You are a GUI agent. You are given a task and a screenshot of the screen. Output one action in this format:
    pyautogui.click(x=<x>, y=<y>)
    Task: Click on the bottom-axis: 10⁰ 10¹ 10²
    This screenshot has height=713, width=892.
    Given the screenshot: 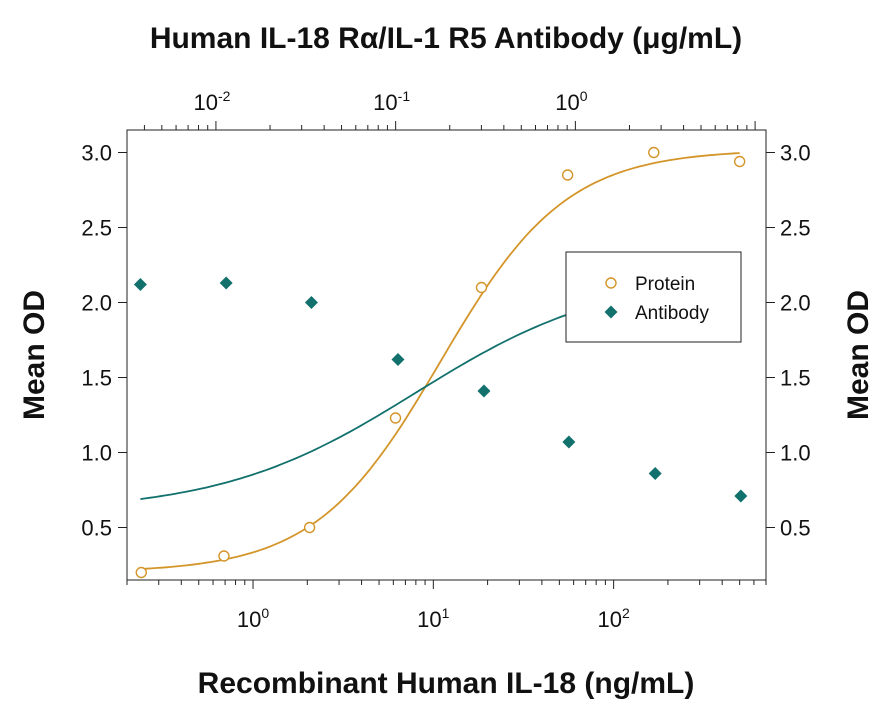 What is the action you would take?
    pyautogui.click(x=446, y=606)
    